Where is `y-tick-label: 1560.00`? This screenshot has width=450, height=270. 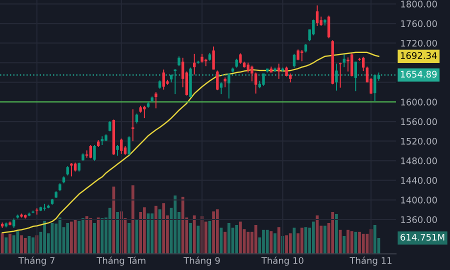
y-tick-label: 1560.00 is located at coordinates (419, 122).